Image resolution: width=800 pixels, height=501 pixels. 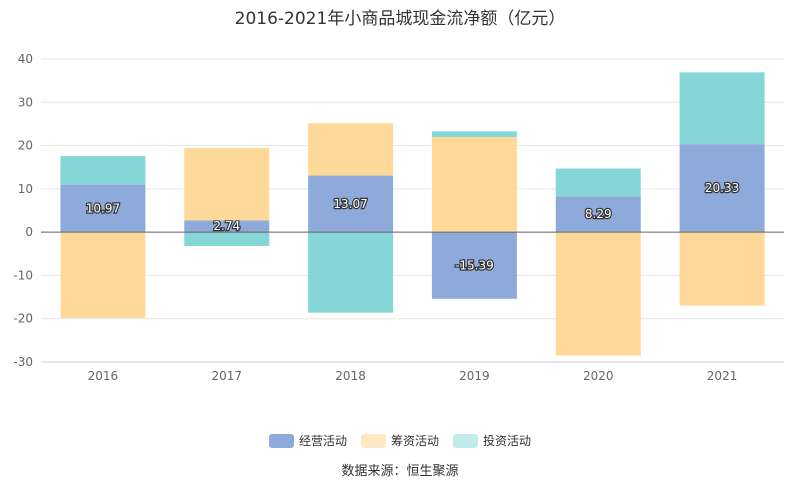 What do you see at coordinates (25, 189) in the screenshot?
I see `y-tick-label: 10` at bounding box center [25, 189].